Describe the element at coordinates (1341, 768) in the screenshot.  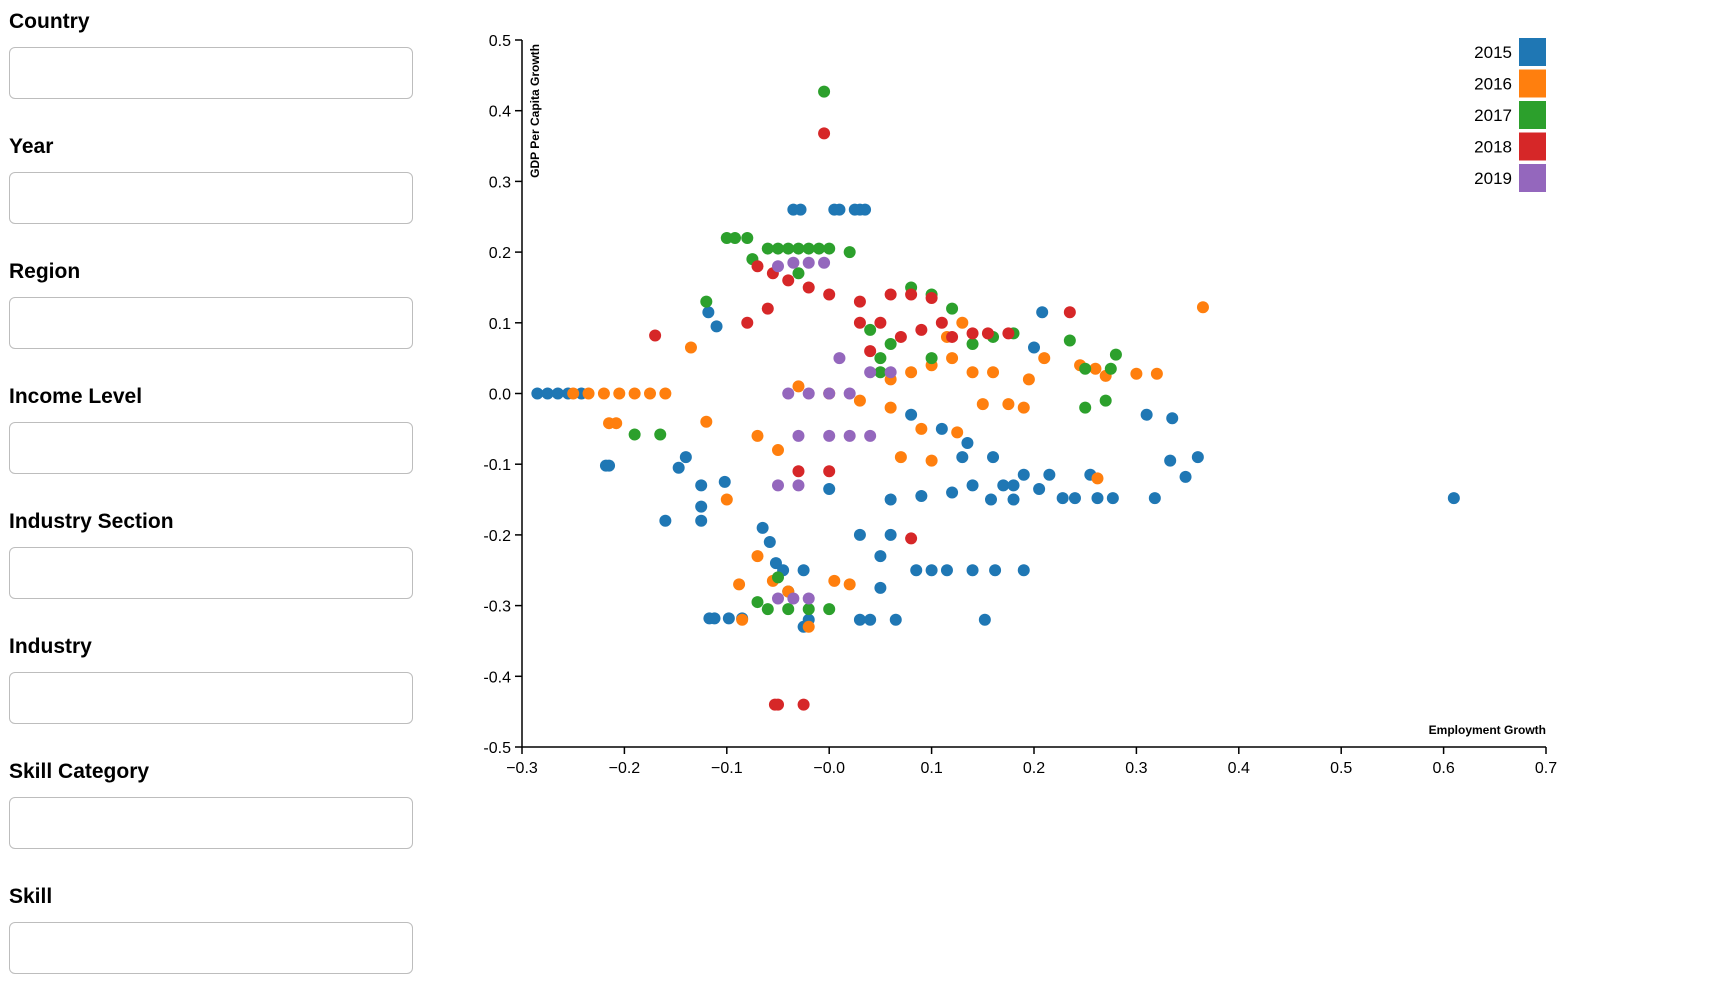
I see `x-tick-label: 0.5` at that location.